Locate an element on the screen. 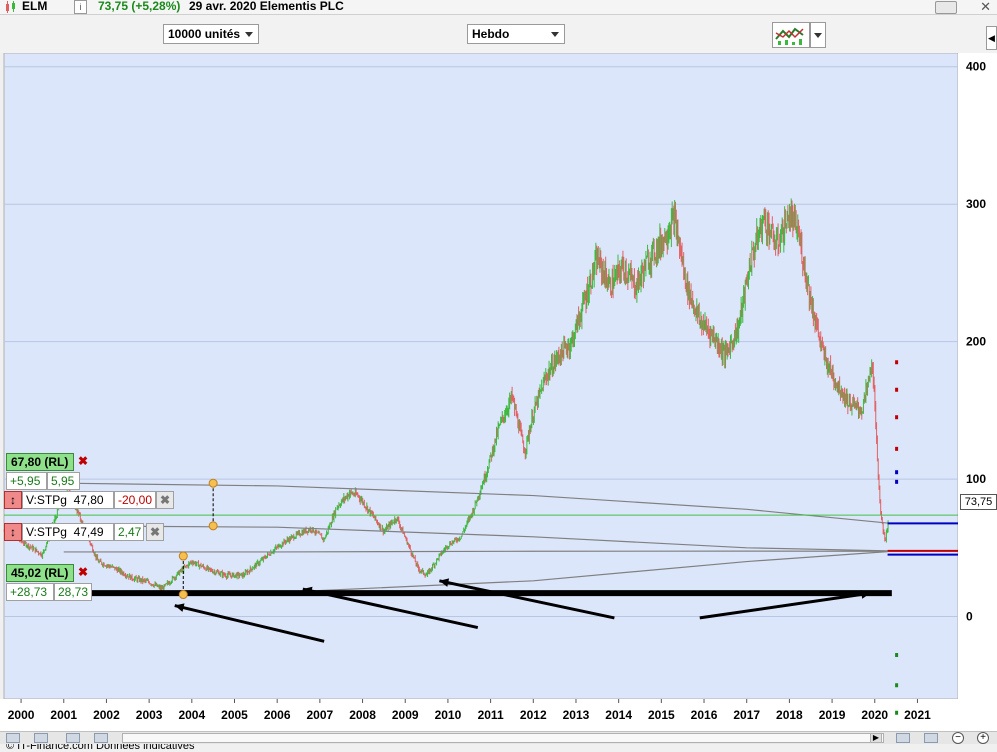 Image resolution: width=997 pixels, height=752 pixels. x-tick-label: 2012 is located at coordinates (533, 715).